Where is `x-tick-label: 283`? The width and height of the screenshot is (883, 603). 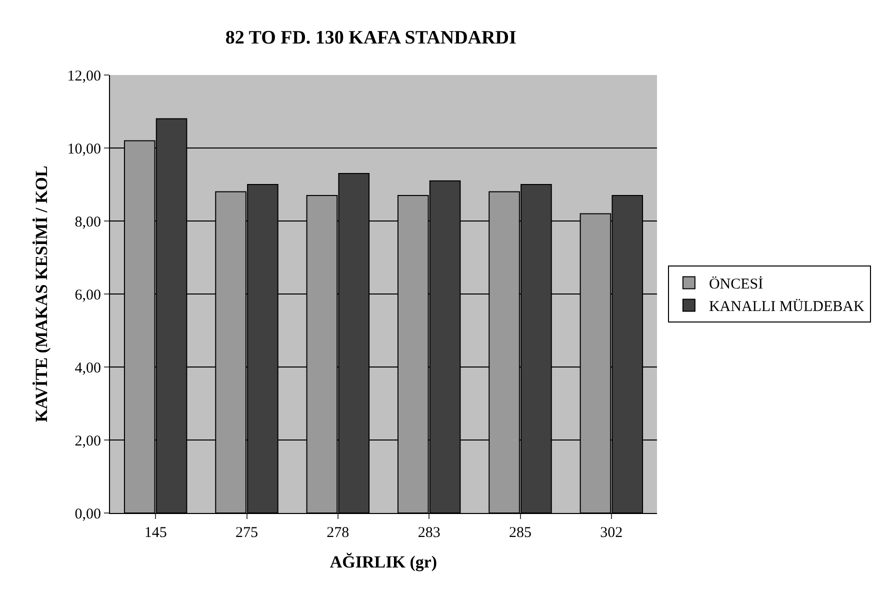 x-tick-label: 283 is located at coordinates (429, 533).